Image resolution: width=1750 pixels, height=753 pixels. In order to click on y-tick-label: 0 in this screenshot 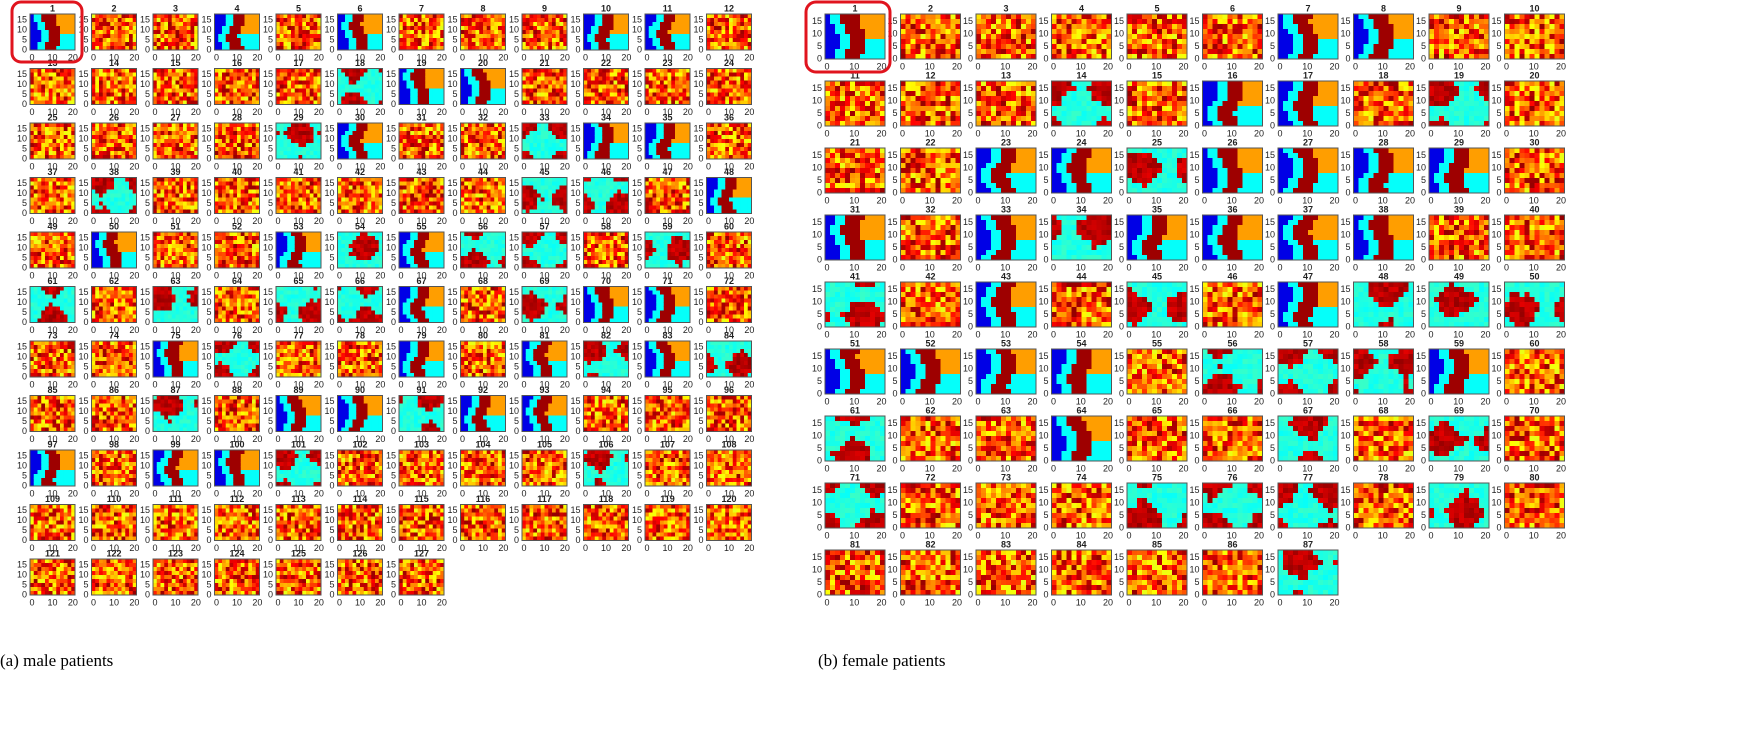, I will do `click(516, 49)`.